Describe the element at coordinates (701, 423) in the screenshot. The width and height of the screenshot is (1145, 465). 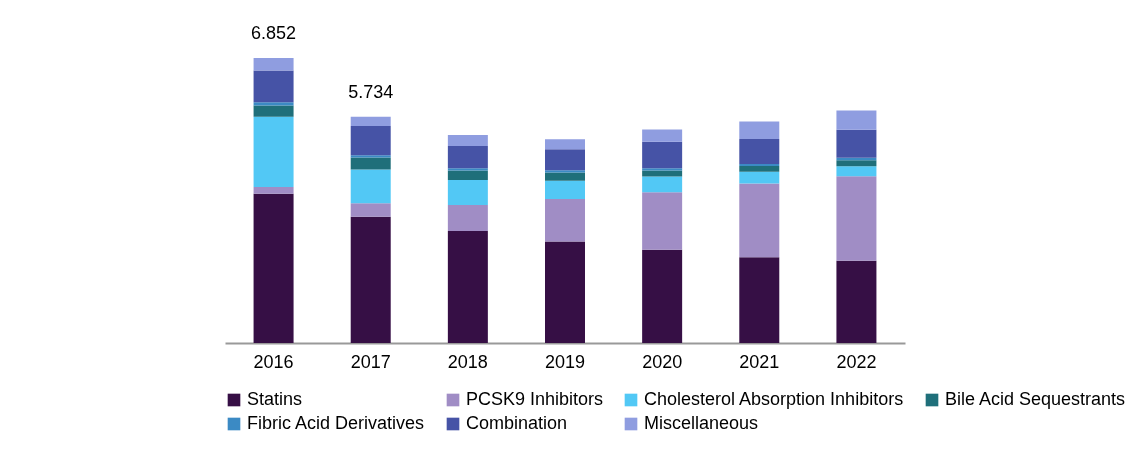
I see `legend-label: Miscellaneous` at that location.